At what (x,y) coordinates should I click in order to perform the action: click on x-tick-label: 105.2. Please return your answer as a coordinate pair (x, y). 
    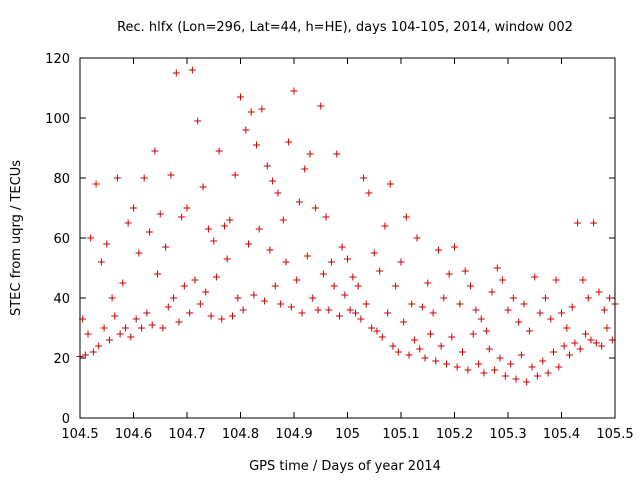
    Looking at the image, I should click on (454, 434).